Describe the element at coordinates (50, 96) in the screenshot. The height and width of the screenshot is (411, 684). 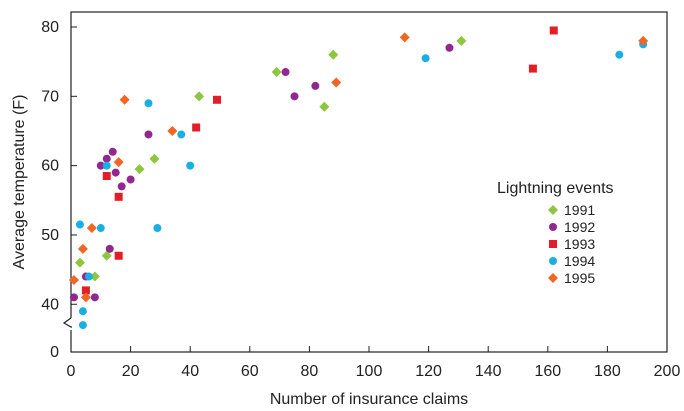
I see `y-tick-label: 70` at that location.